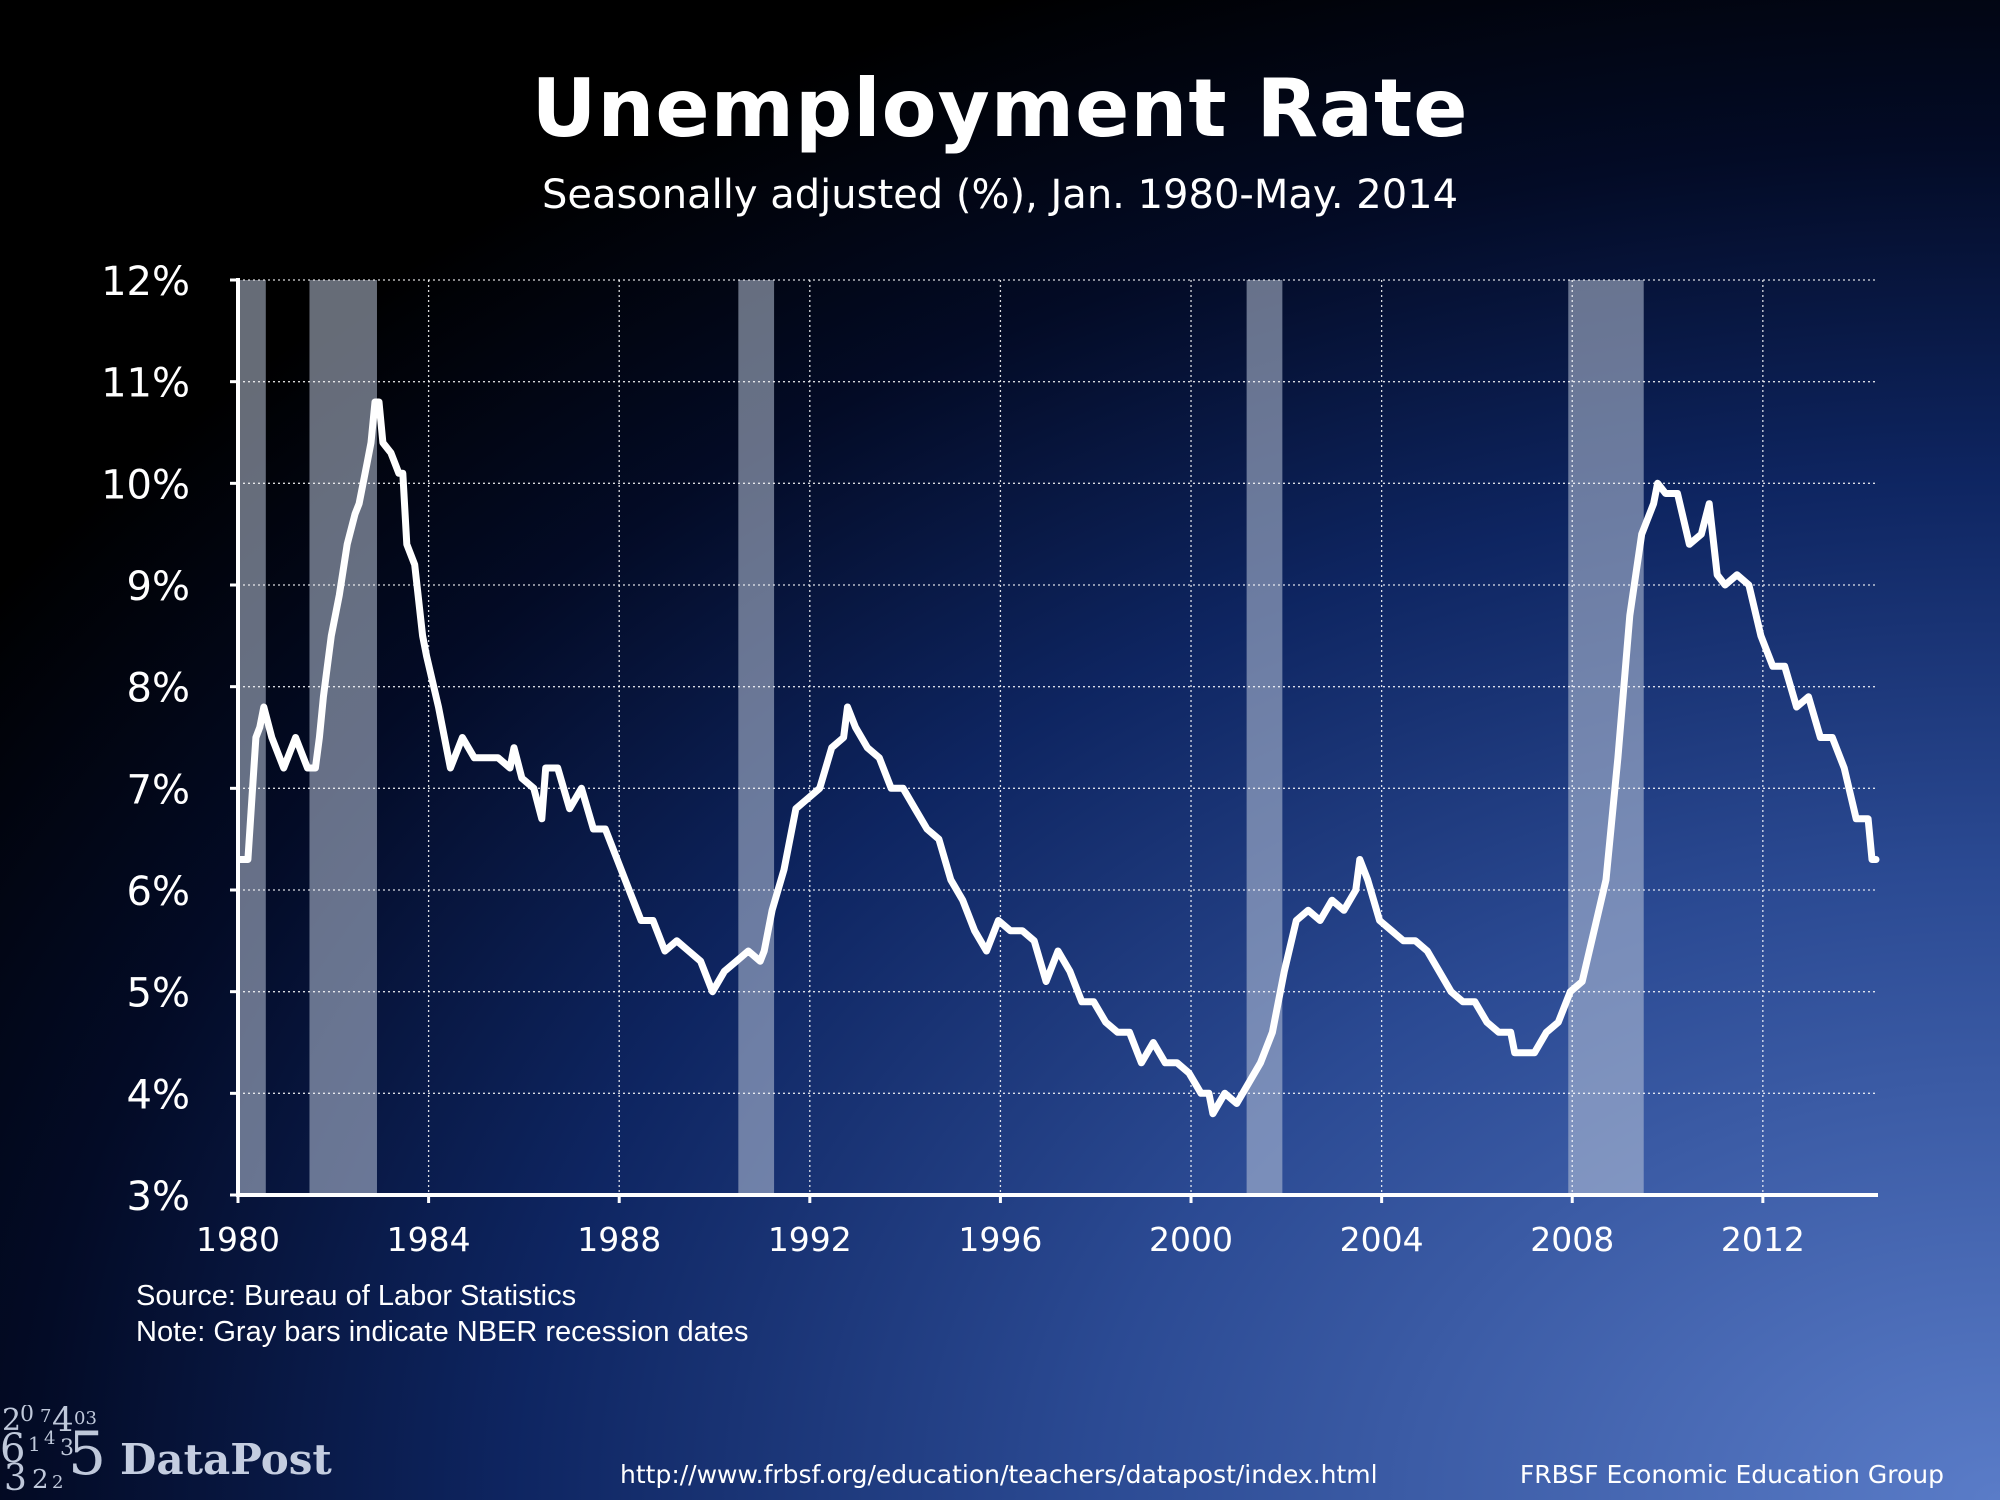  What do you see at coordinates (145, 282) in the screenshot?
I see `y-tick-label: 12%` at bounding box center [145, 282].